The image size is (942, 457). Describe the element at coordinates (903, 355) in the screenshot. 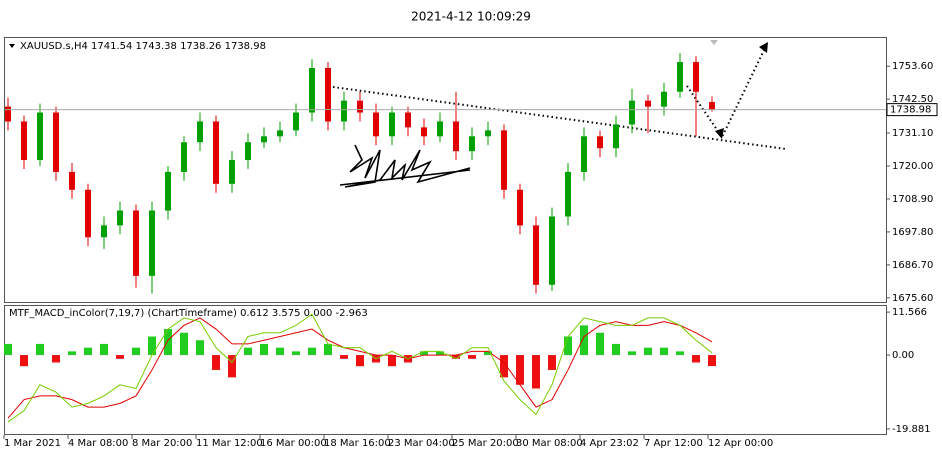

I see `y-tick-label: 0.00` at that location.